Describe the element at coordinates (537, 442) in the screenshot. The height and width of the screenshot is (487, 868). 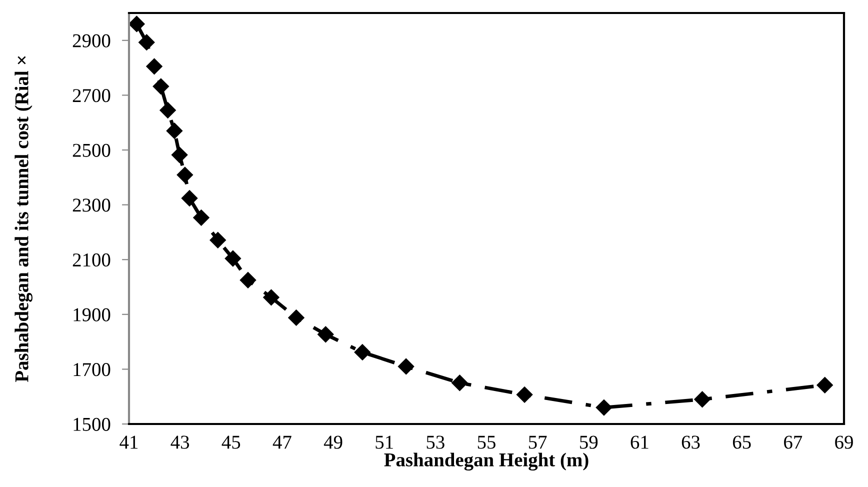
I see `x-tick-label: 57` at that location.